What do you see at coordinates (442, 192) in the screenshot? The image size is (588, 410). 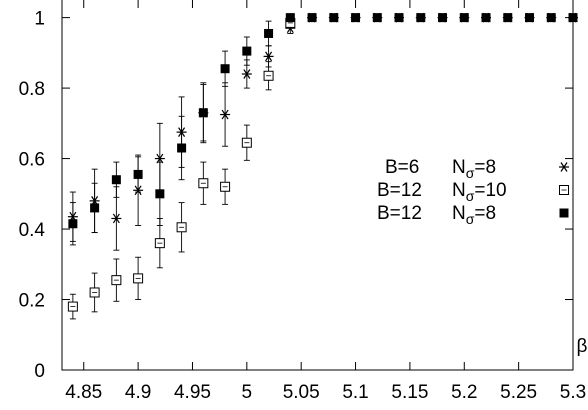 I see `legend-entry-label: B=12 Nσ=10` at bounding box center [442, 192].